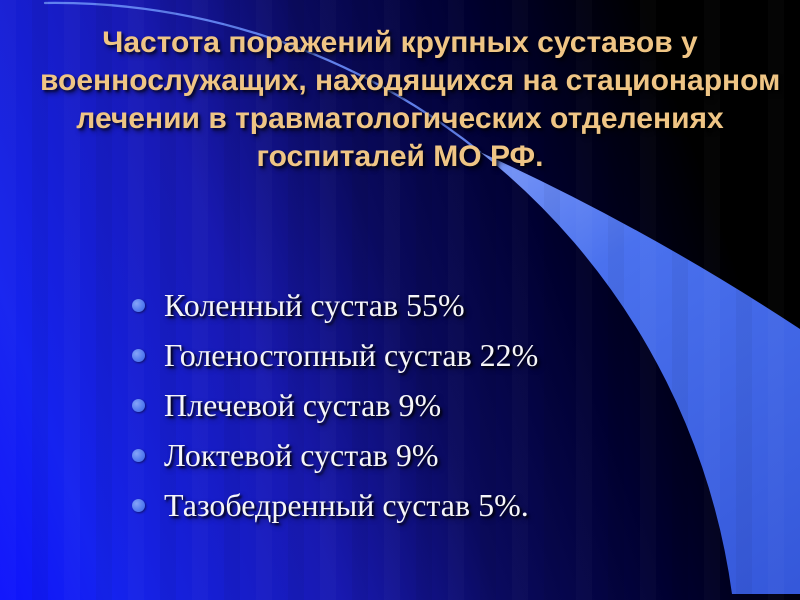 This screenshot has width=800, height=600. I want to click on list-item: Тазобедренный сустав 5%., so click(451, 505).